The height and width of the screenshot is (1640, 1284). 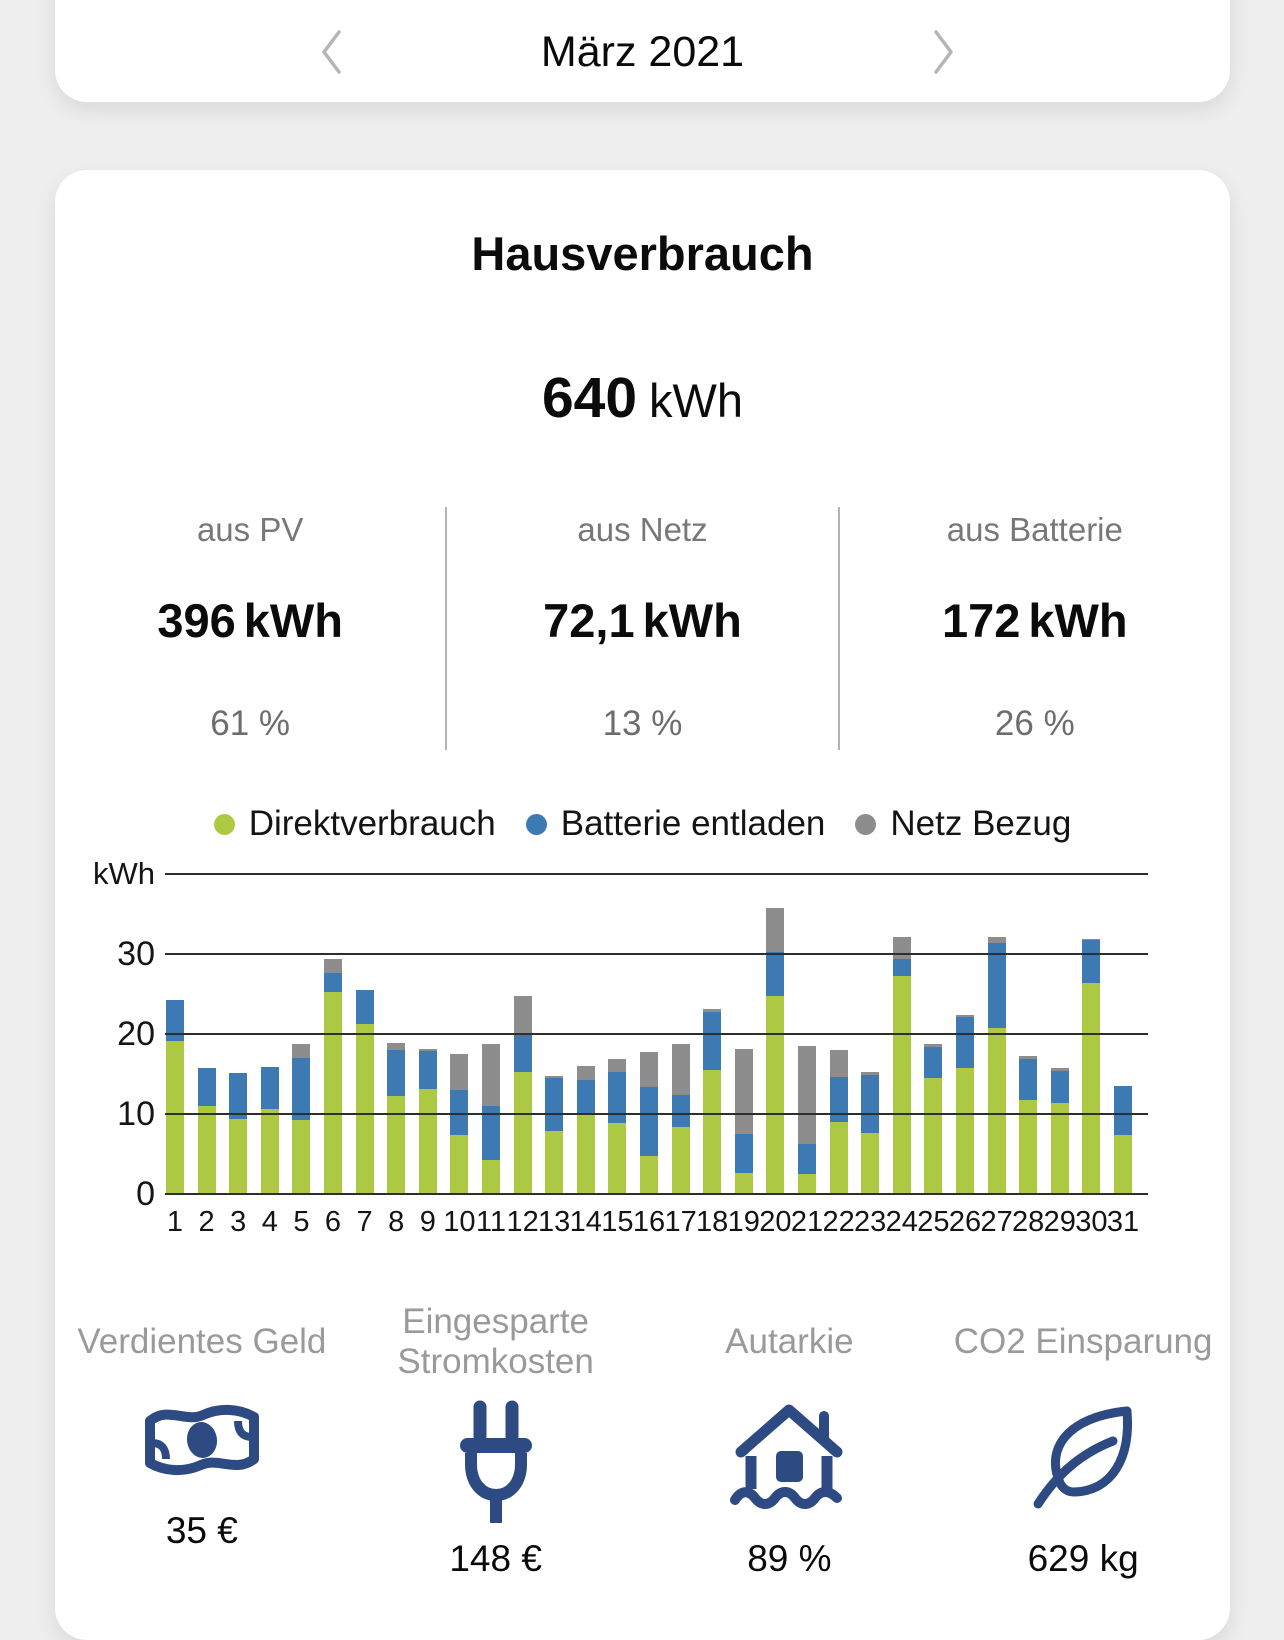 What do you see at coordinates (965, 1222) in the screenshot?
I see `x-tick-label: 26` at bounding box center [965, 1222].